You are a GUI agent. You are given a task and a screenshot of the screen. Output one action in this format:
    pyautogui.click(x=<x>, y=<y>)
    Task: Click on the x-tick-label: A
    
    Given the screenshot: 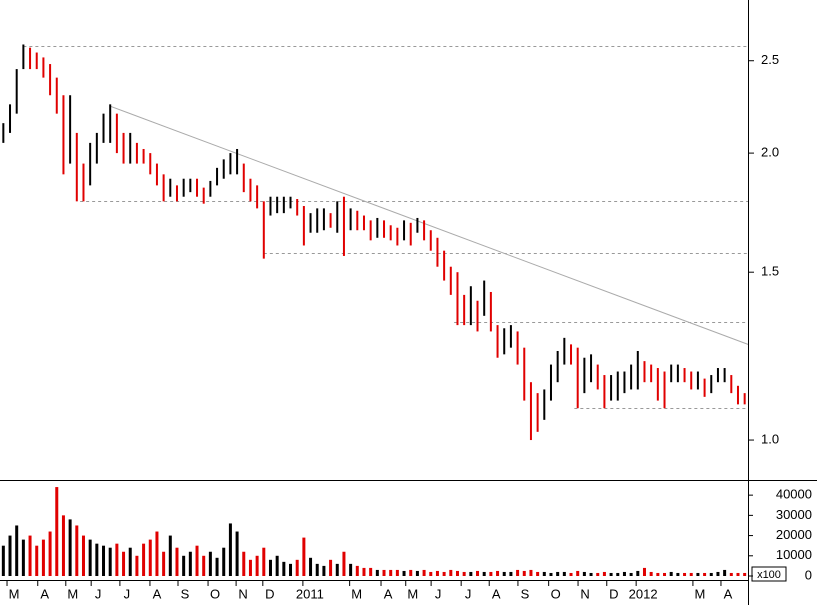 What is the action you would take?
    pyautogui.click(x=388, y=593)
    